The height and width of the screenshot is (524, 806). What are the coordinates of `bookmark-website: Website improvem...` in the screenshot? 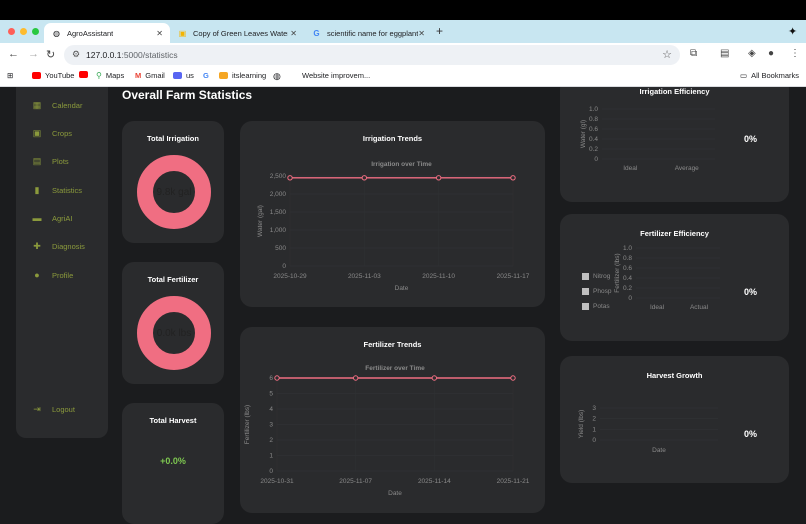 It's located at (336, 75).